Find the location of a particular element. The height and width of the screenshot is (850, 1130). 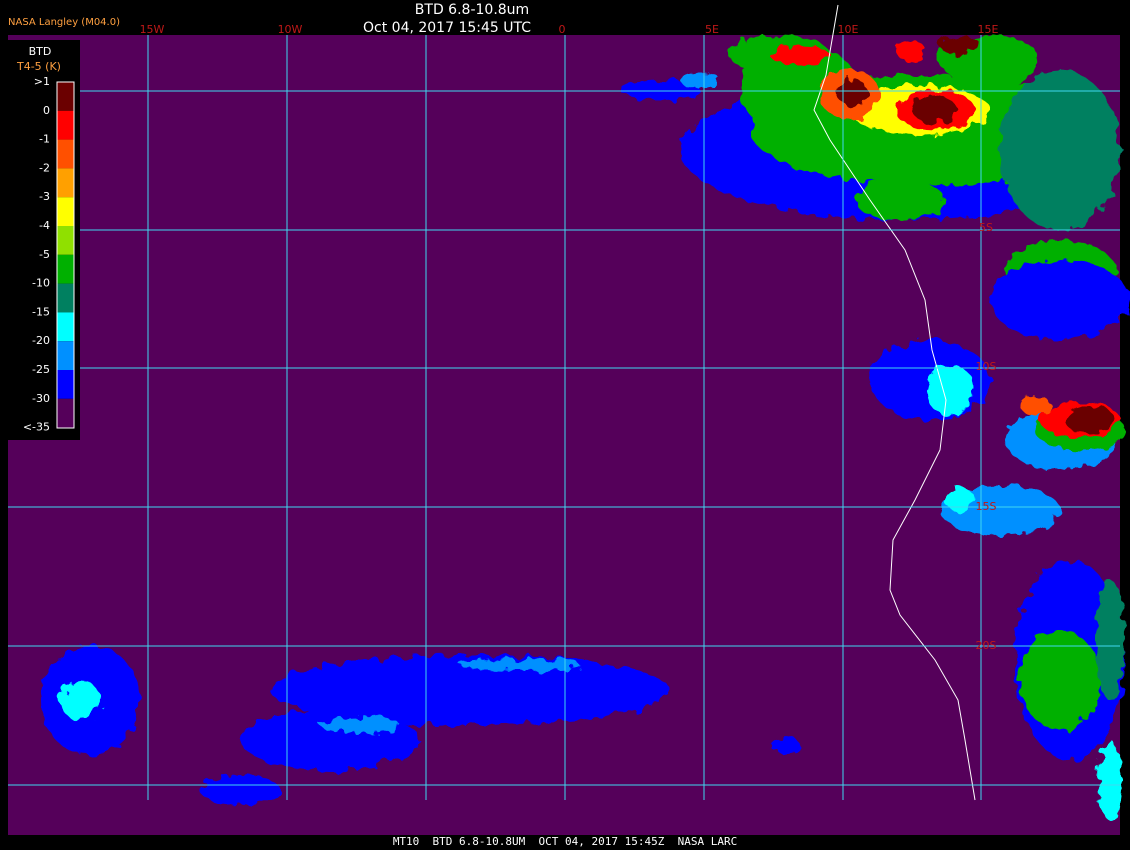

legend-label: >1 is located at coordinates (42, 81).